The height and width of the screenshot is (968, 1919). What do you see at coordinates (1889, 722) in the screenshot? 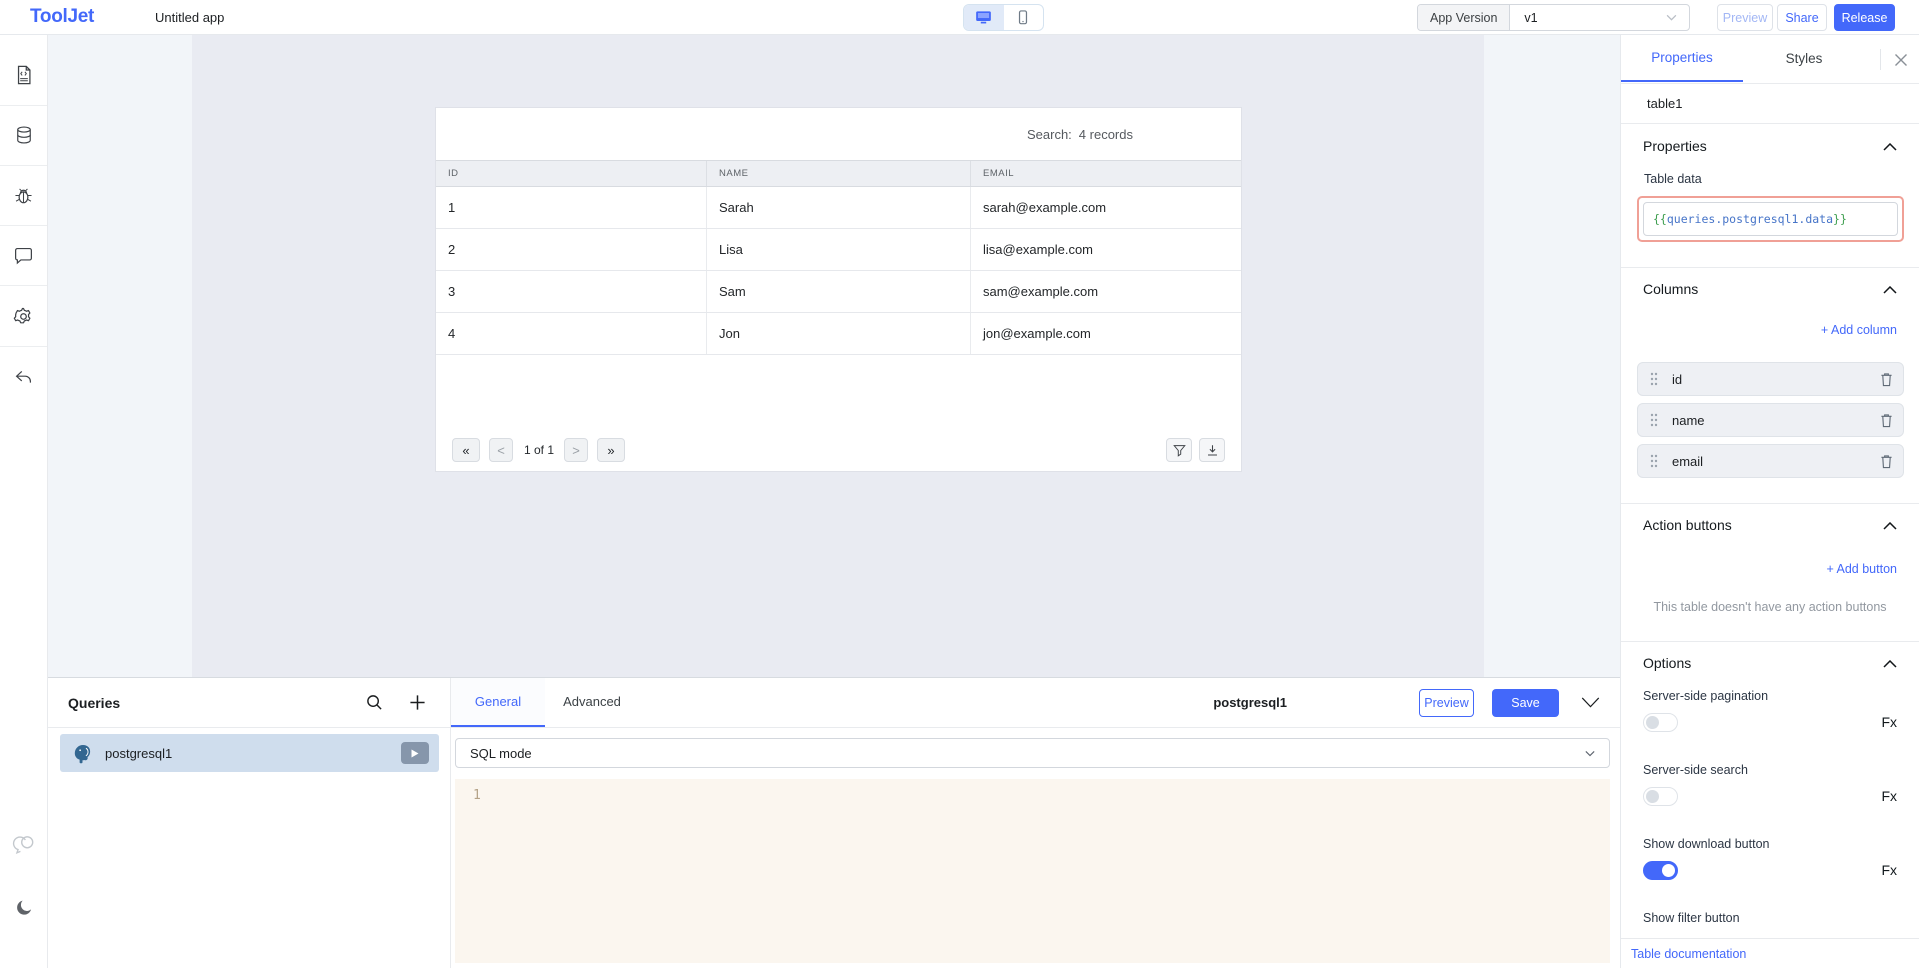
I see `fx-button-pagination: Fx` at bounding box center [1889, 722].